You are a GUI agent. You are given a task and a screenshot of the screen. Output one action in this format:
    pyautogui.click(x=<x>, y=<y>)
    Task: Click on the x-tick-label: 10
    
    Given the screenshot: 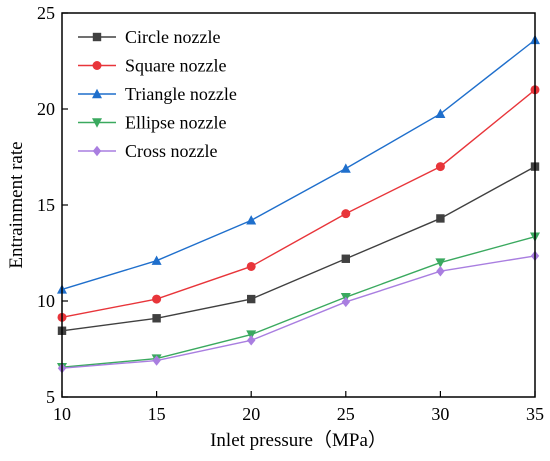 What is the action you would take?
    pyautogui.click(x=62, y=414)
    